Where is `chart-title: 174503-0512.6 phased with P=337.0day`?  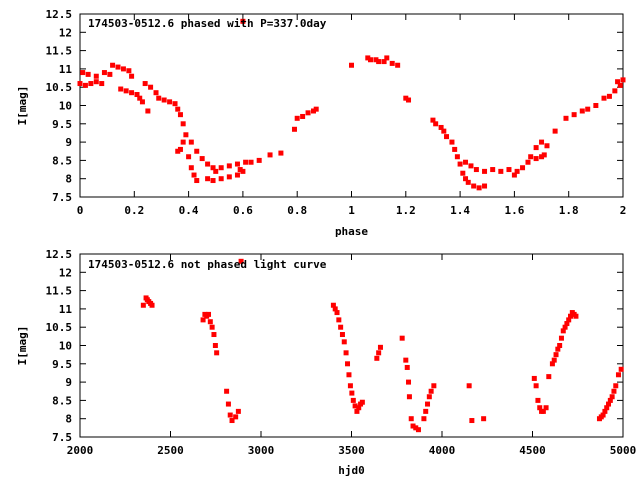
chart-title: 174503-0512.6 phased with P=337.0day is located at coordinates (207, 23).